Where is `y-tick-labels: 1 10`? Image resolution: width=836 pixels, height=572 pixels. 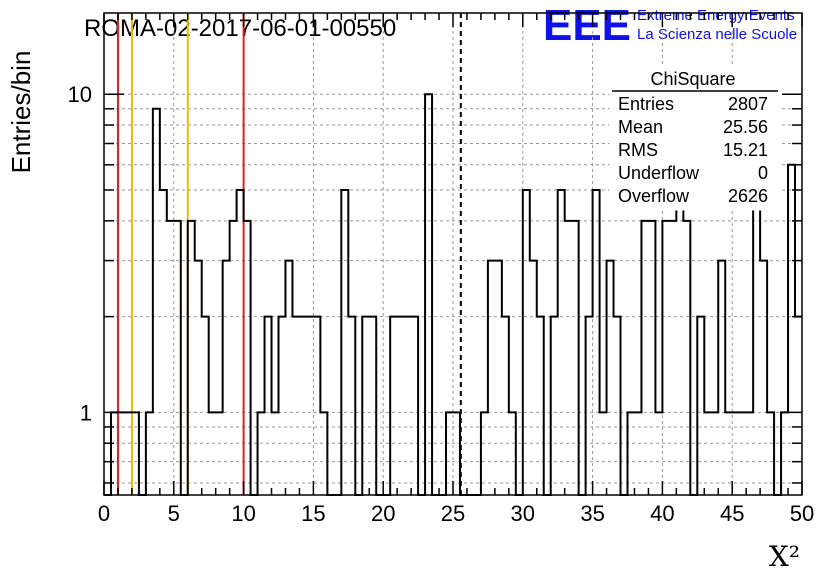
y-tick-labels: 1 10 is located at coordinates (80, 253).